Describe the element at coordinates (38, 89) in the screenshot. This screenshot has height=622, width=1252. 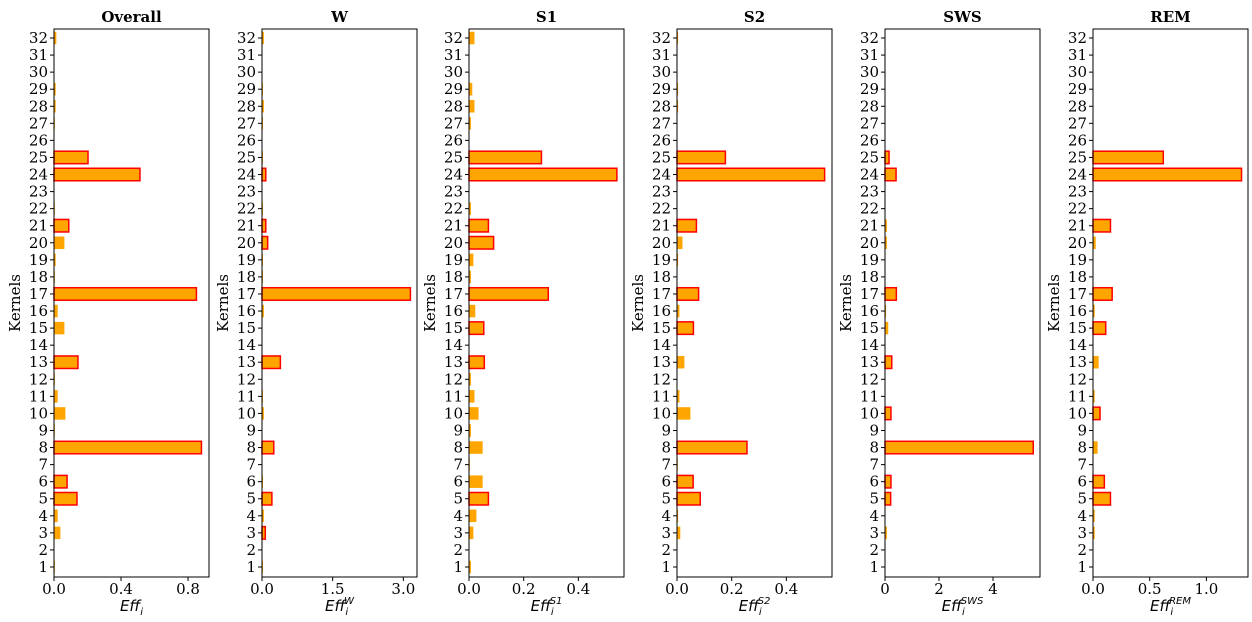
I see `y-tick-label: 29` at that location.